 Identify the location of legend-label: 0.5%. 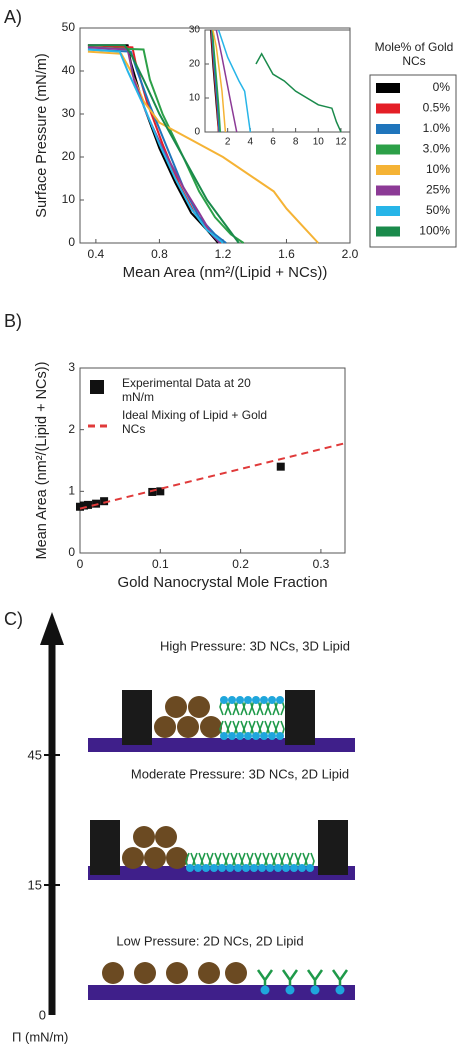
(437, 108).